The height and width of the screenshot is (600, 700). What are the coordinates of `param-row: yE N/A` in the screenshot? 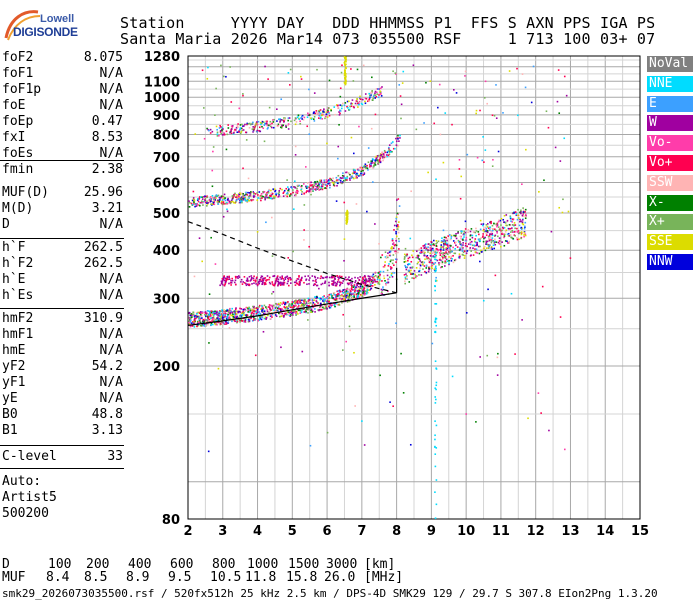 It's located at (62, 399).